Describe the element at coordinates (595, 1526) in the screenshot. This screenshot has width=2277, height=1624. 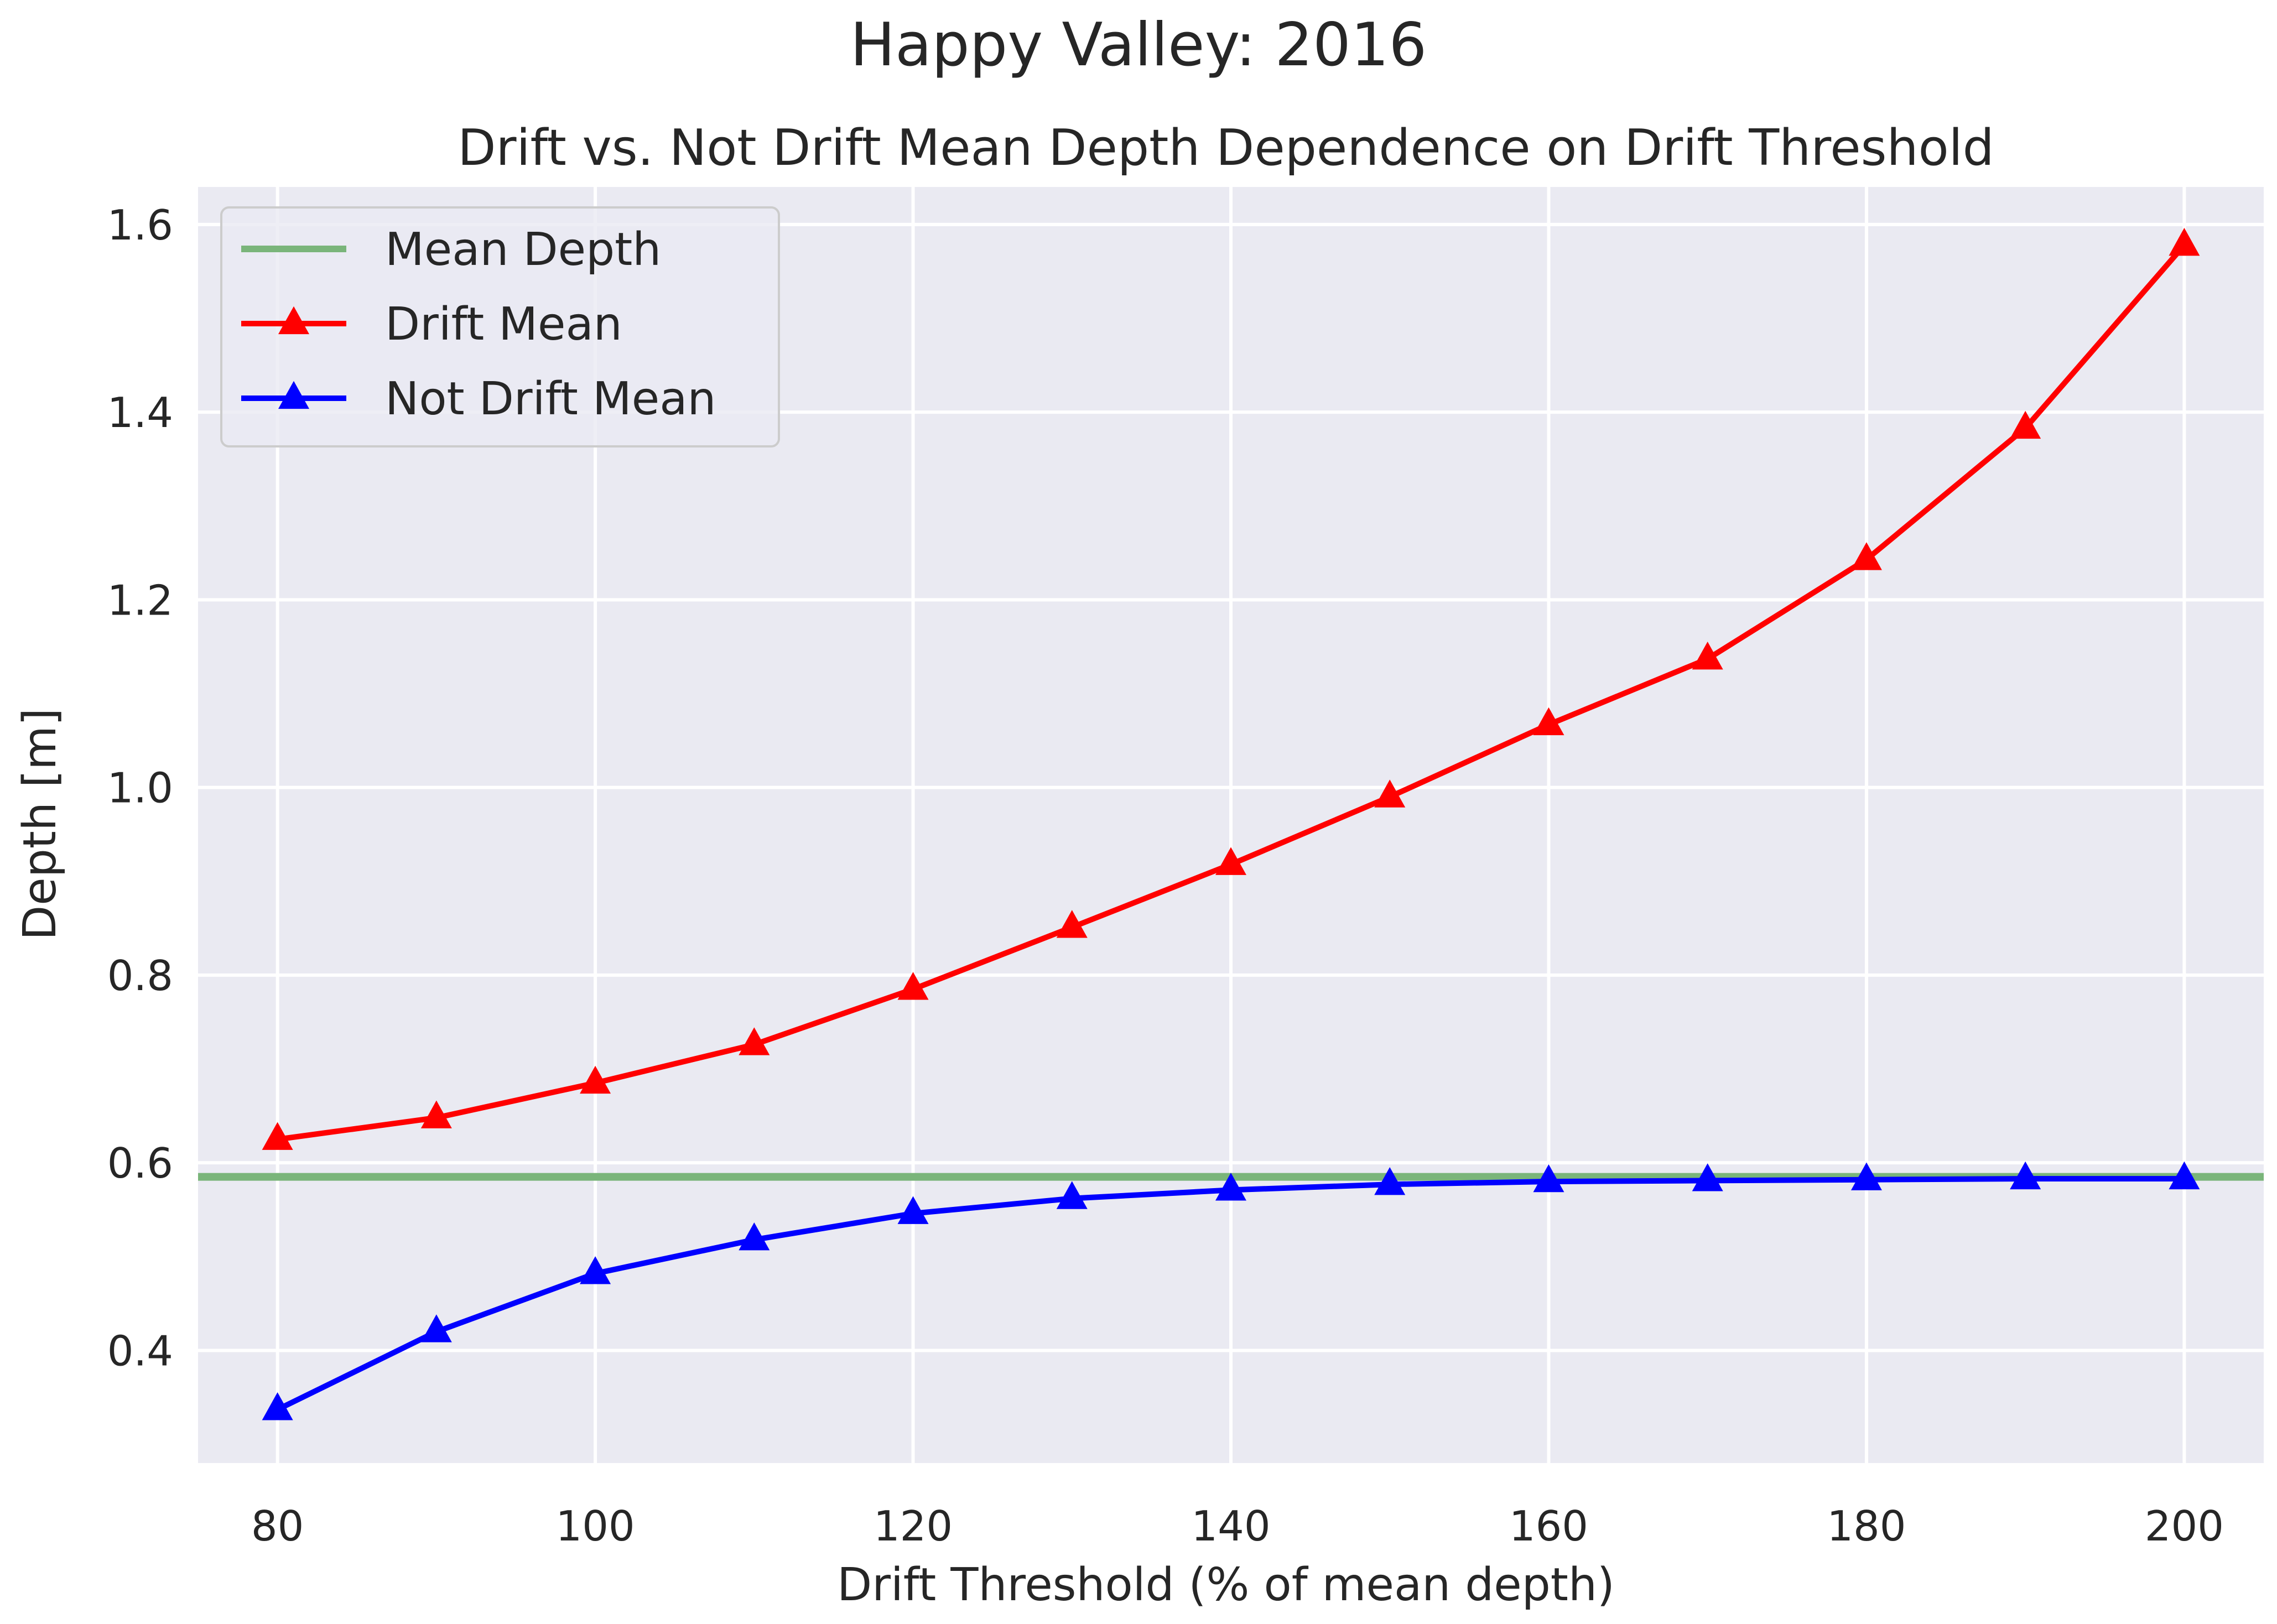
I see `x-tick-label: 100` at that location.